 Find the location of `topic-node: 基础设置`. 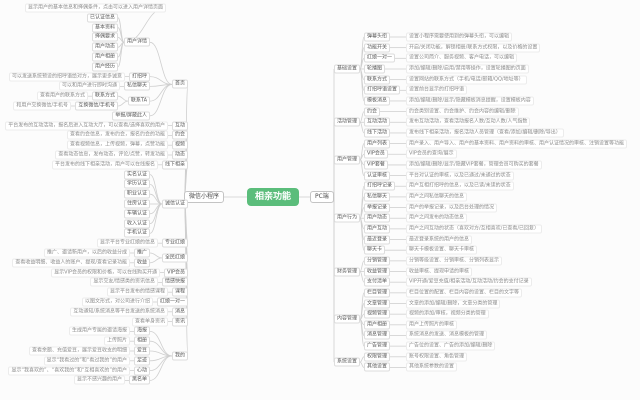

topic-node: 基础设置 is located at coordinates (347, 69).